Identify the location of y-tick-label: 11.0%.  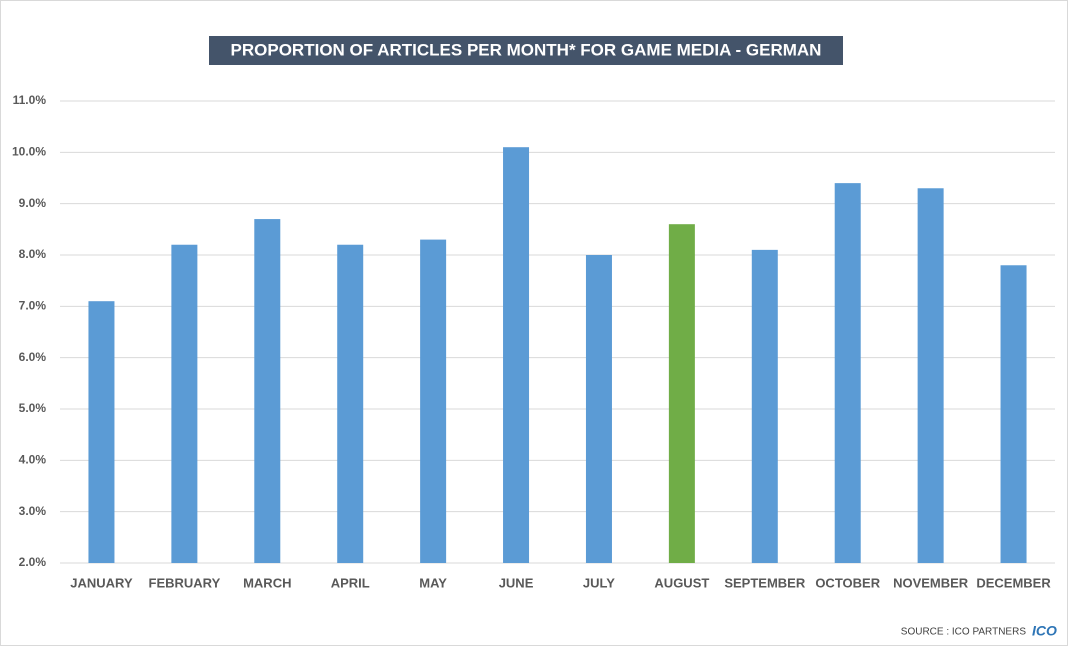
(30, 100).